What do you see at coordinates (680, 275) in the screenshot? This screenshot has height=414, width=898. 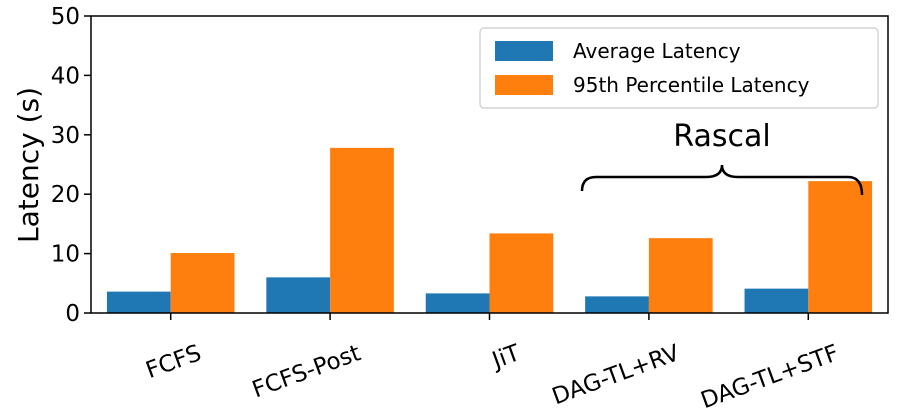 I see `bar-95th-percentile-latency-dag-tl-rv` at bounding box center [680, 275].